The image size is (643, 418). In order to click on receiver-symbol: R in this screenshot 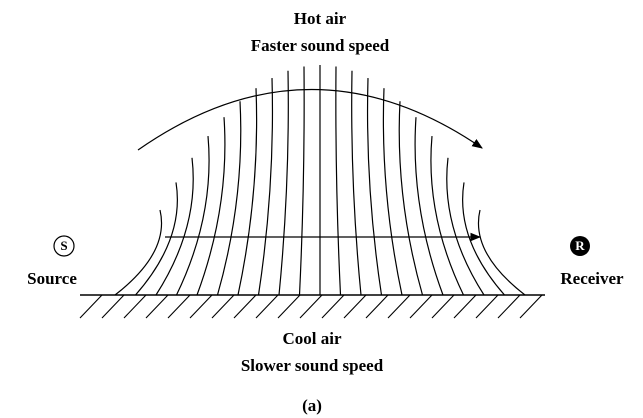, I will do `click(580, 245)`.